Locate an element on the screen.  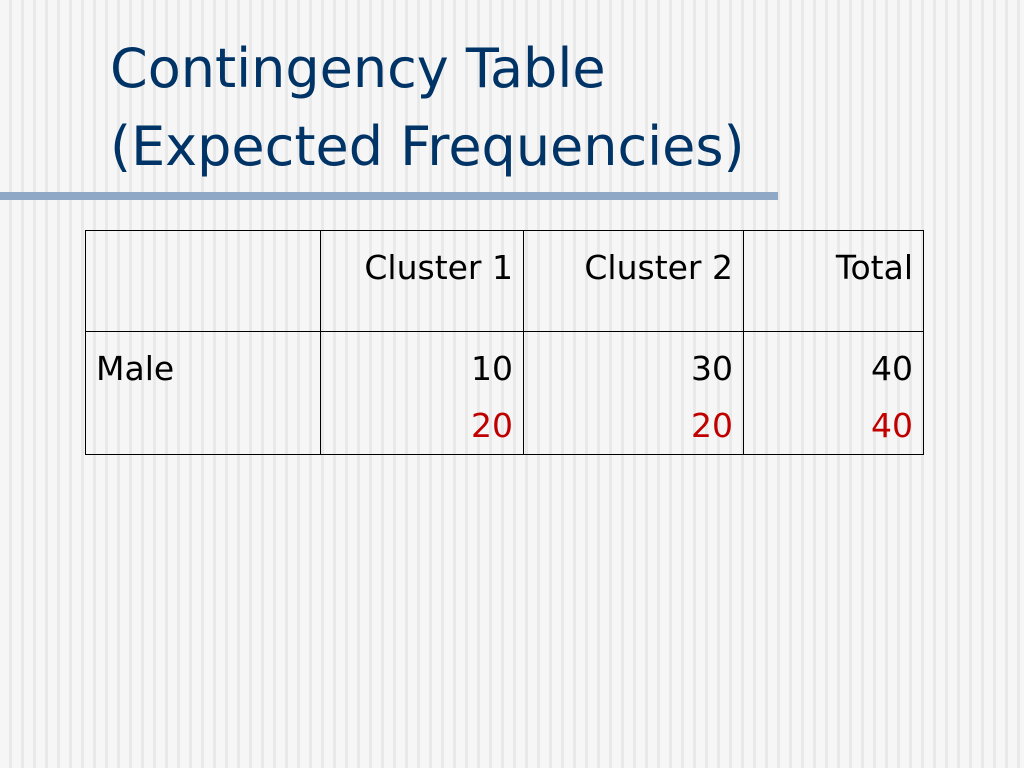
data-row: Male 10 20 30 20 40 40 is located at coordinates (504, 393).